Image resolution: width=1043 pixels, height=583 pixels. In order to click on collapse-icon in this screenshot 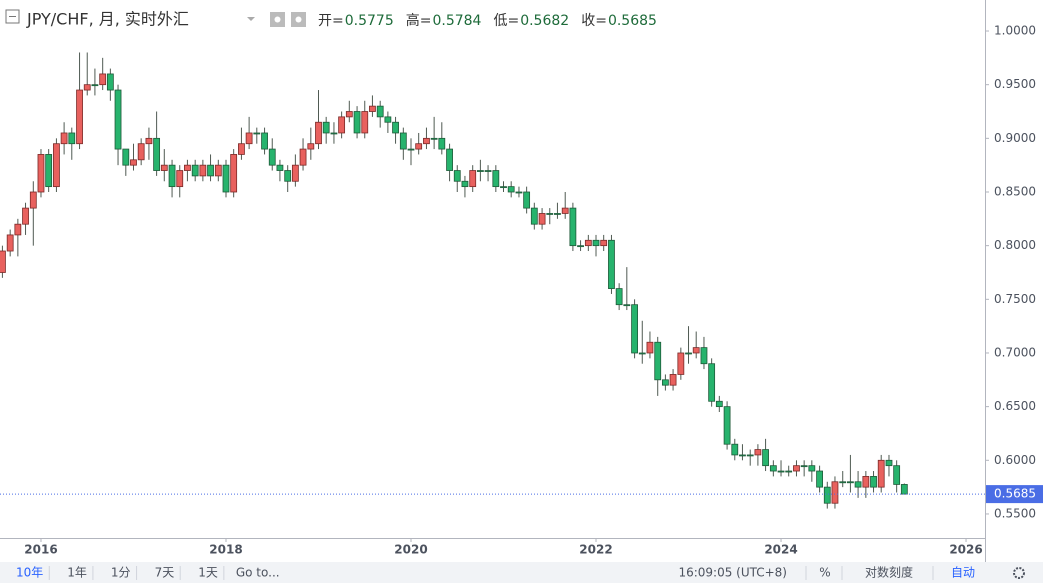, I will do `click(12, 16)`.